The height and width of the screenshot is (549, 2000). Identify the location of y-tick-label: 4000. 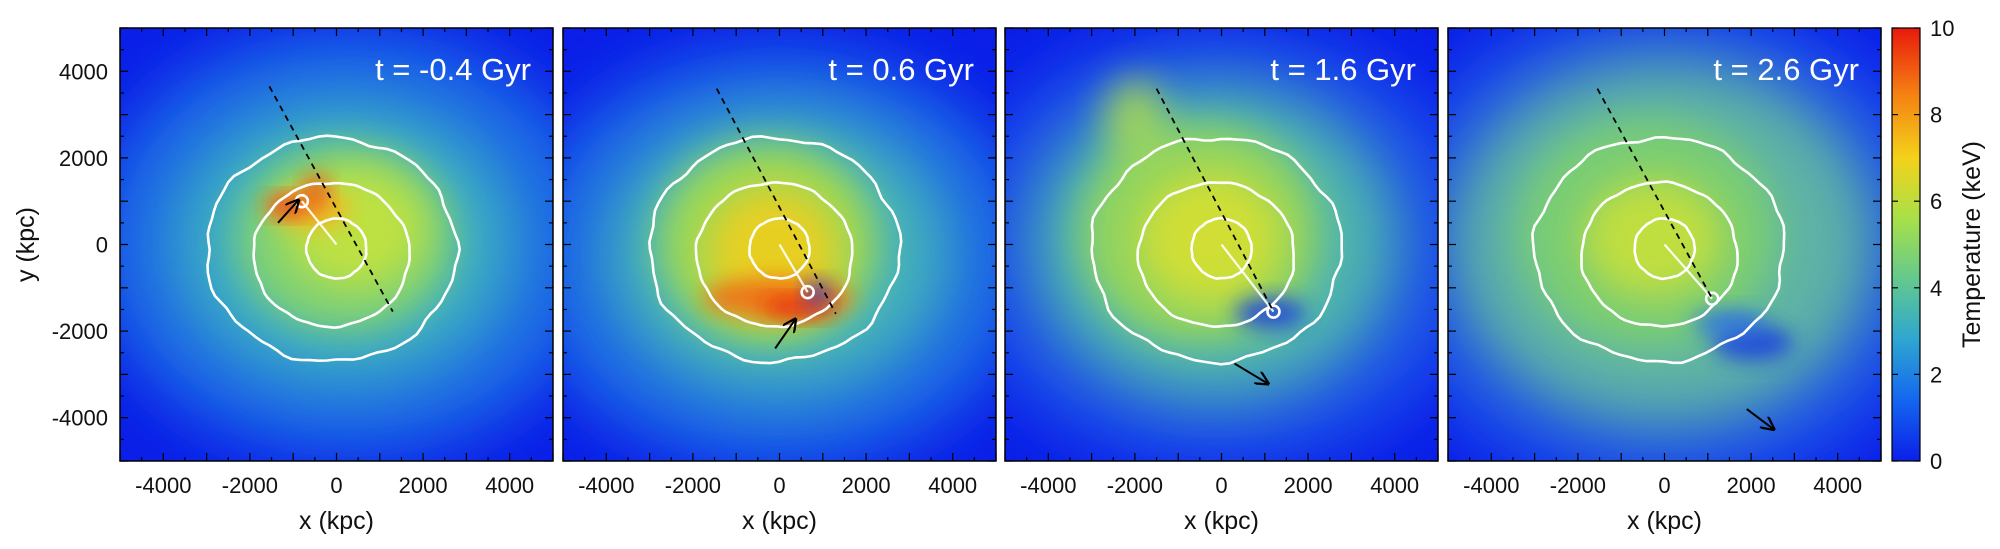
(83, 71).